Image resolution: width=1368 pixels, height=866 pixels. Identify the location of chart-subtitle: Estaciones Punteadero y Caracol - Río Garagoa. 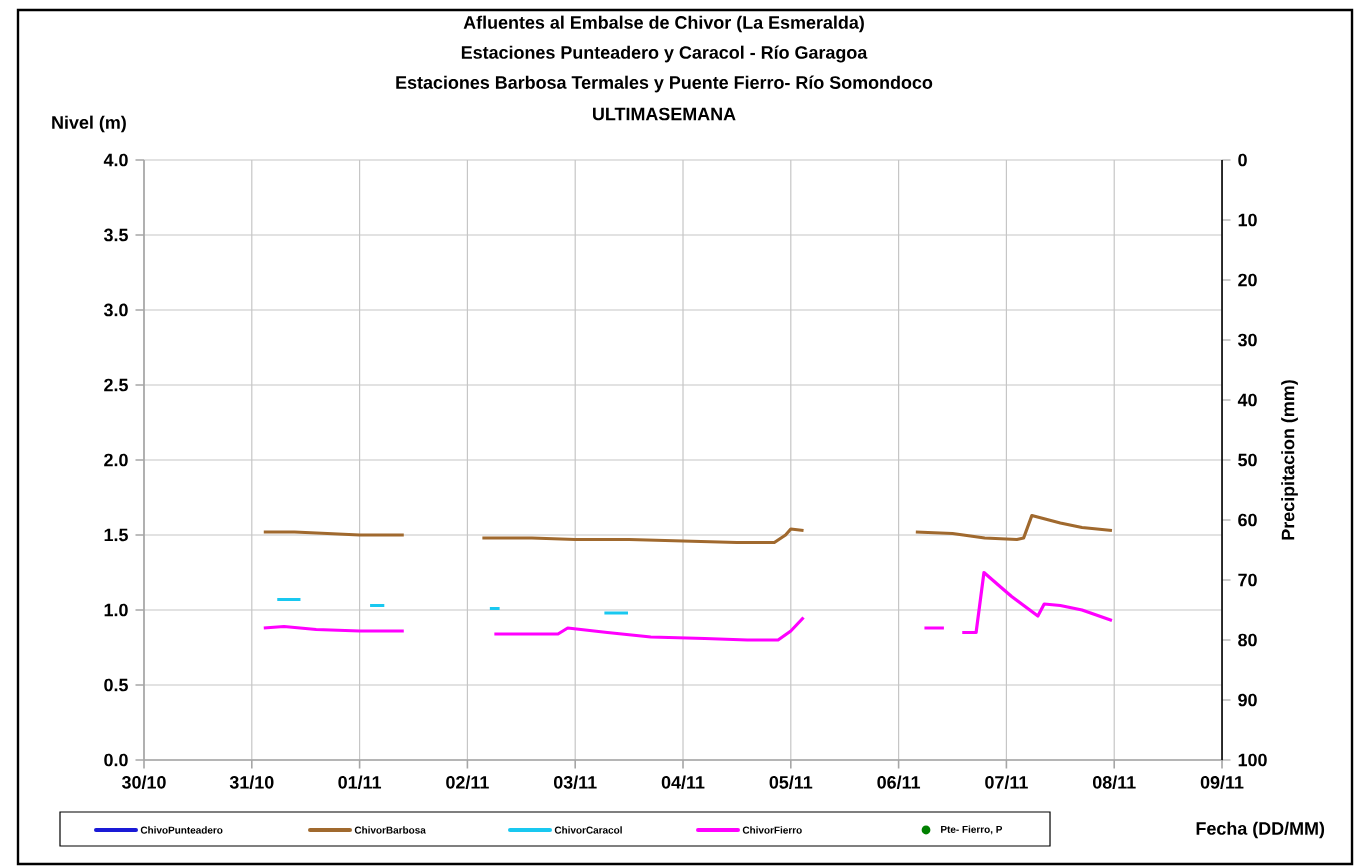
(664, 54).